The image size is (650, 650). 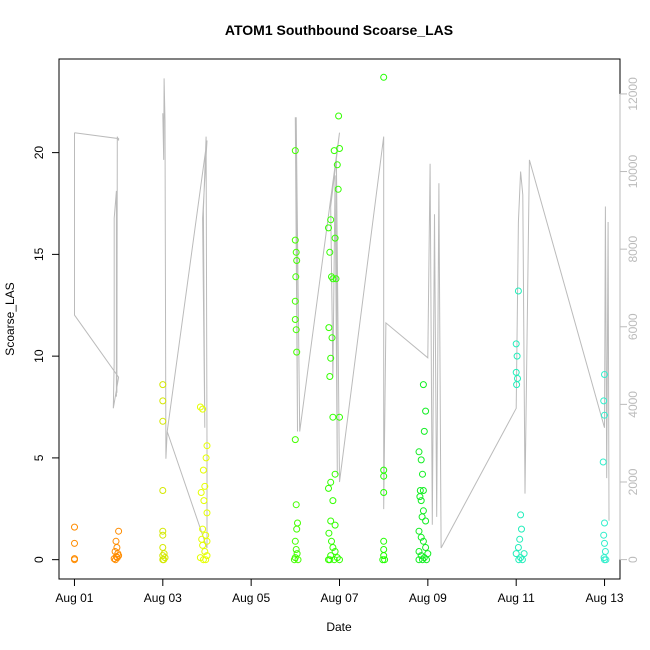 I want to click on y2-tick-label: 12000, so click(x=633, y=94).